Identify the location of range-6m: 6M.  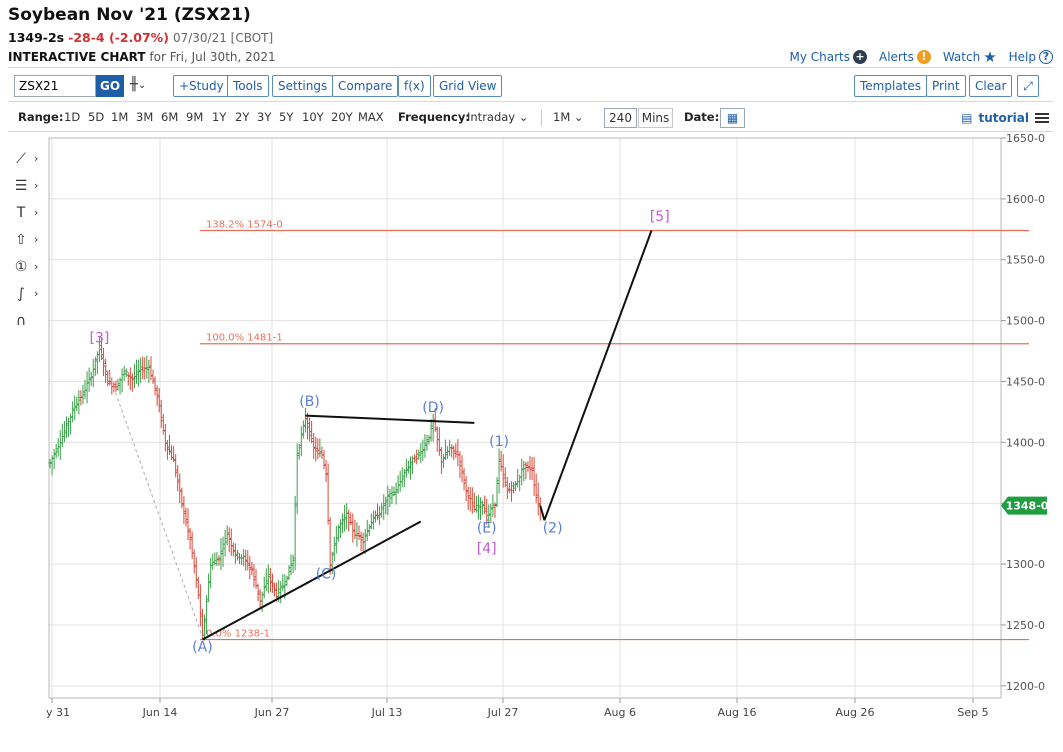
(170, 117).